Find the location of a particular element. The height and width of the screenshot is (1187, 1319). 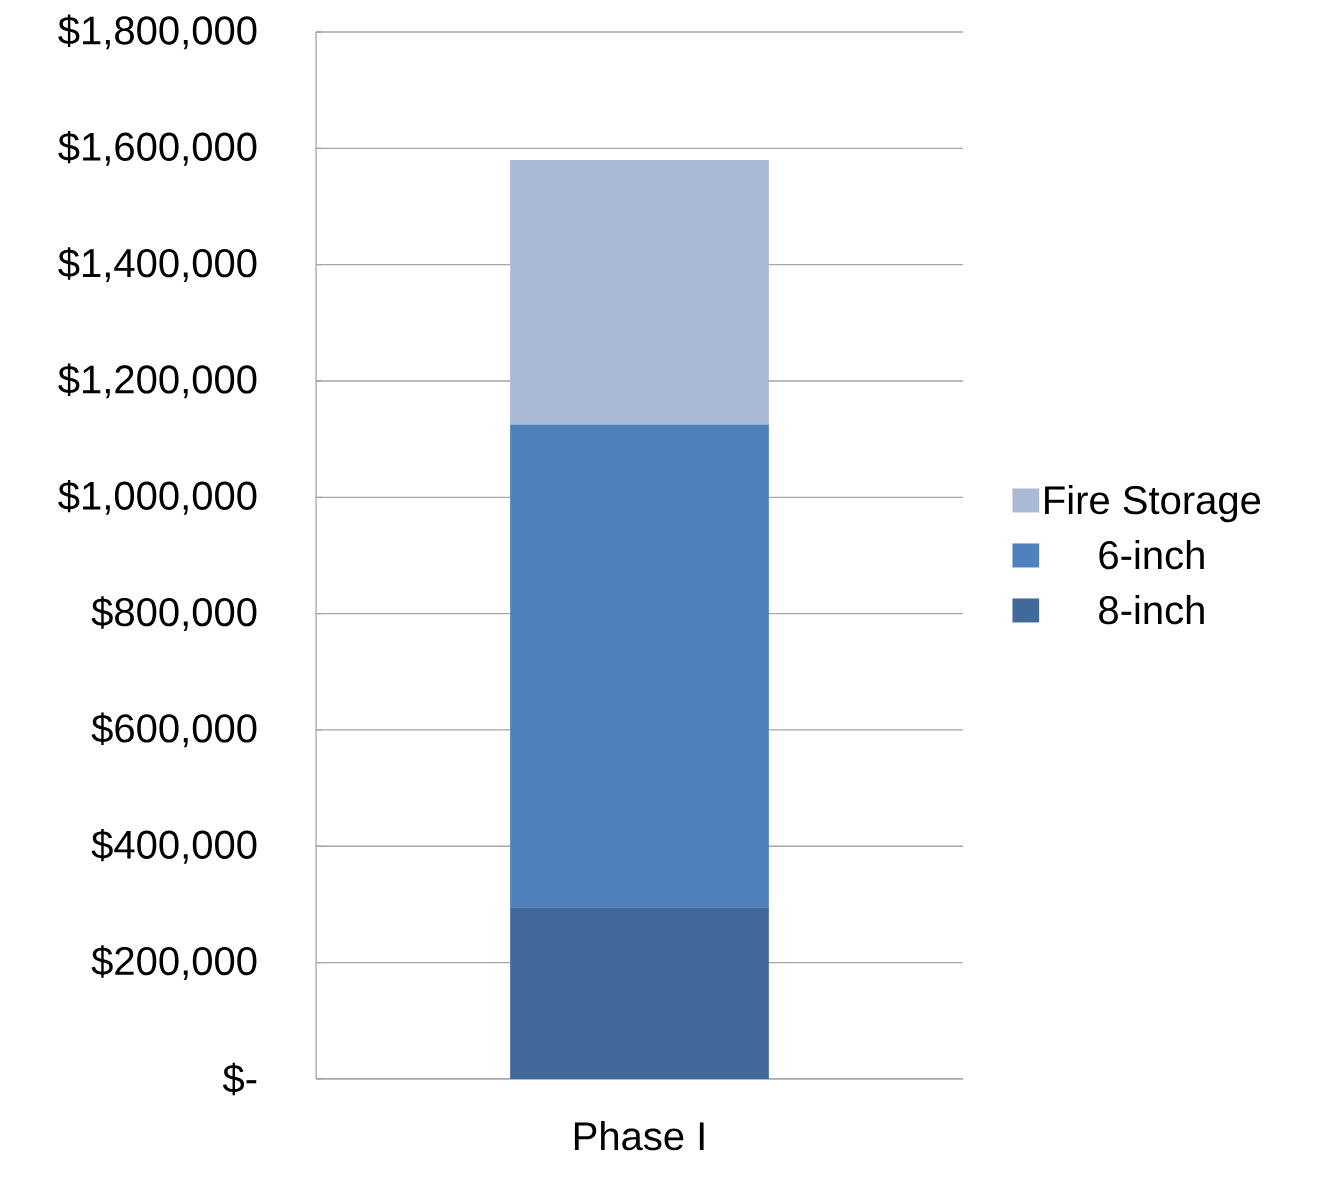

y-tick-label: $1,400,000 is located at coordinates (157, 265).